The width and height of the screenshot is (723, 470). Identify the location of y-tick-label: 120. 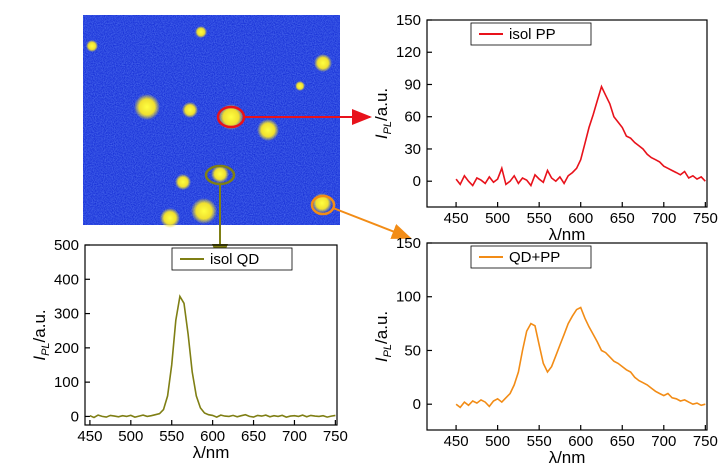
(408, 52).